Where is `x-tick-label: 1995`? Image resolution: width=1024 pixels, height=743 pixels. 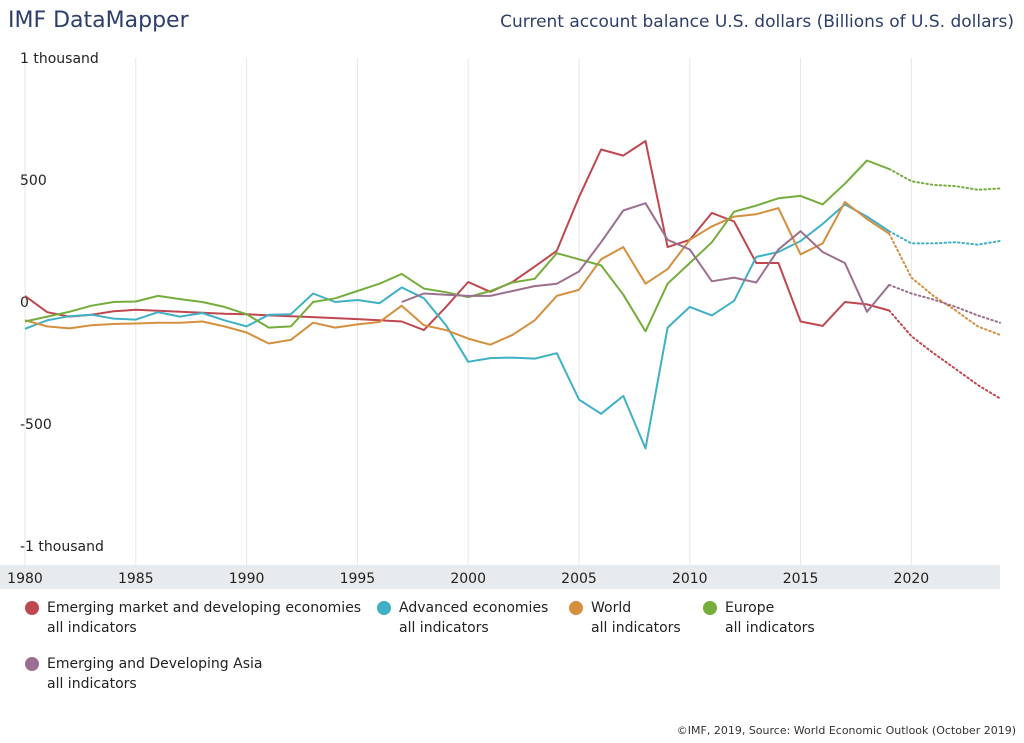 x-tick-label: 1995 is located at coordinates (358, 579).